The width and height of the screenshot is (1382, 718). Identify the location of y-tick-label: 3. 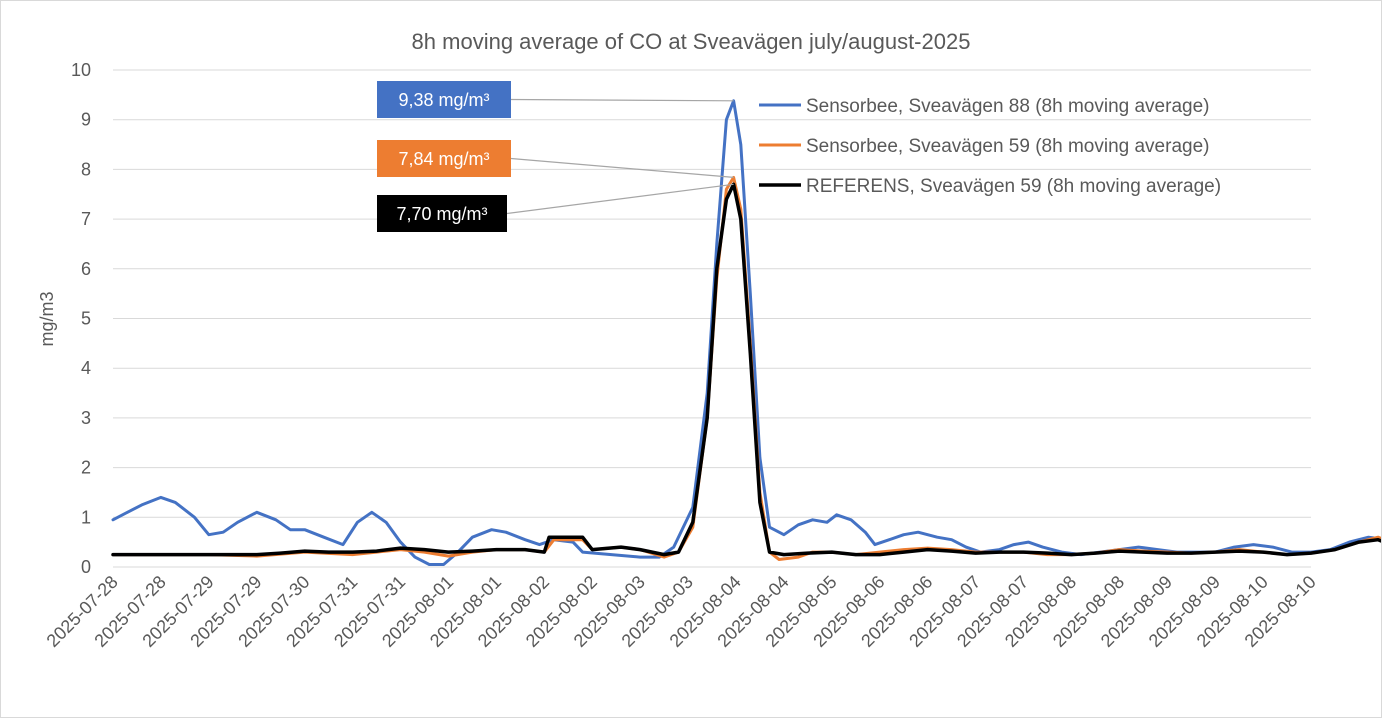
(86, 418).